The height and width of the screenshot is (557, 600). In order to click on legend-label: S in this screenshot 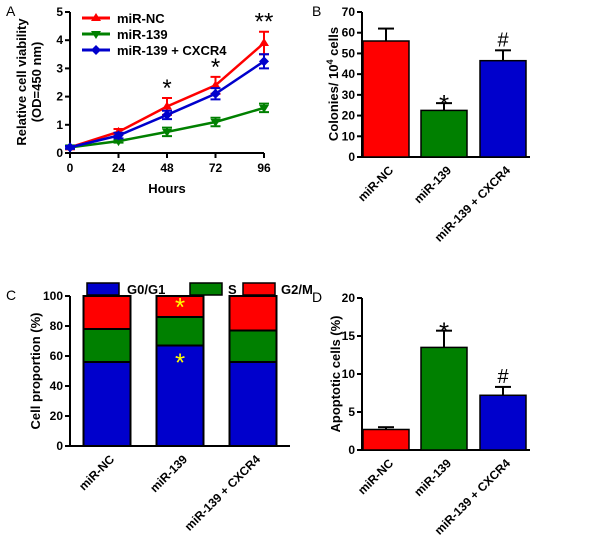, I will do `click(232, 289)`.